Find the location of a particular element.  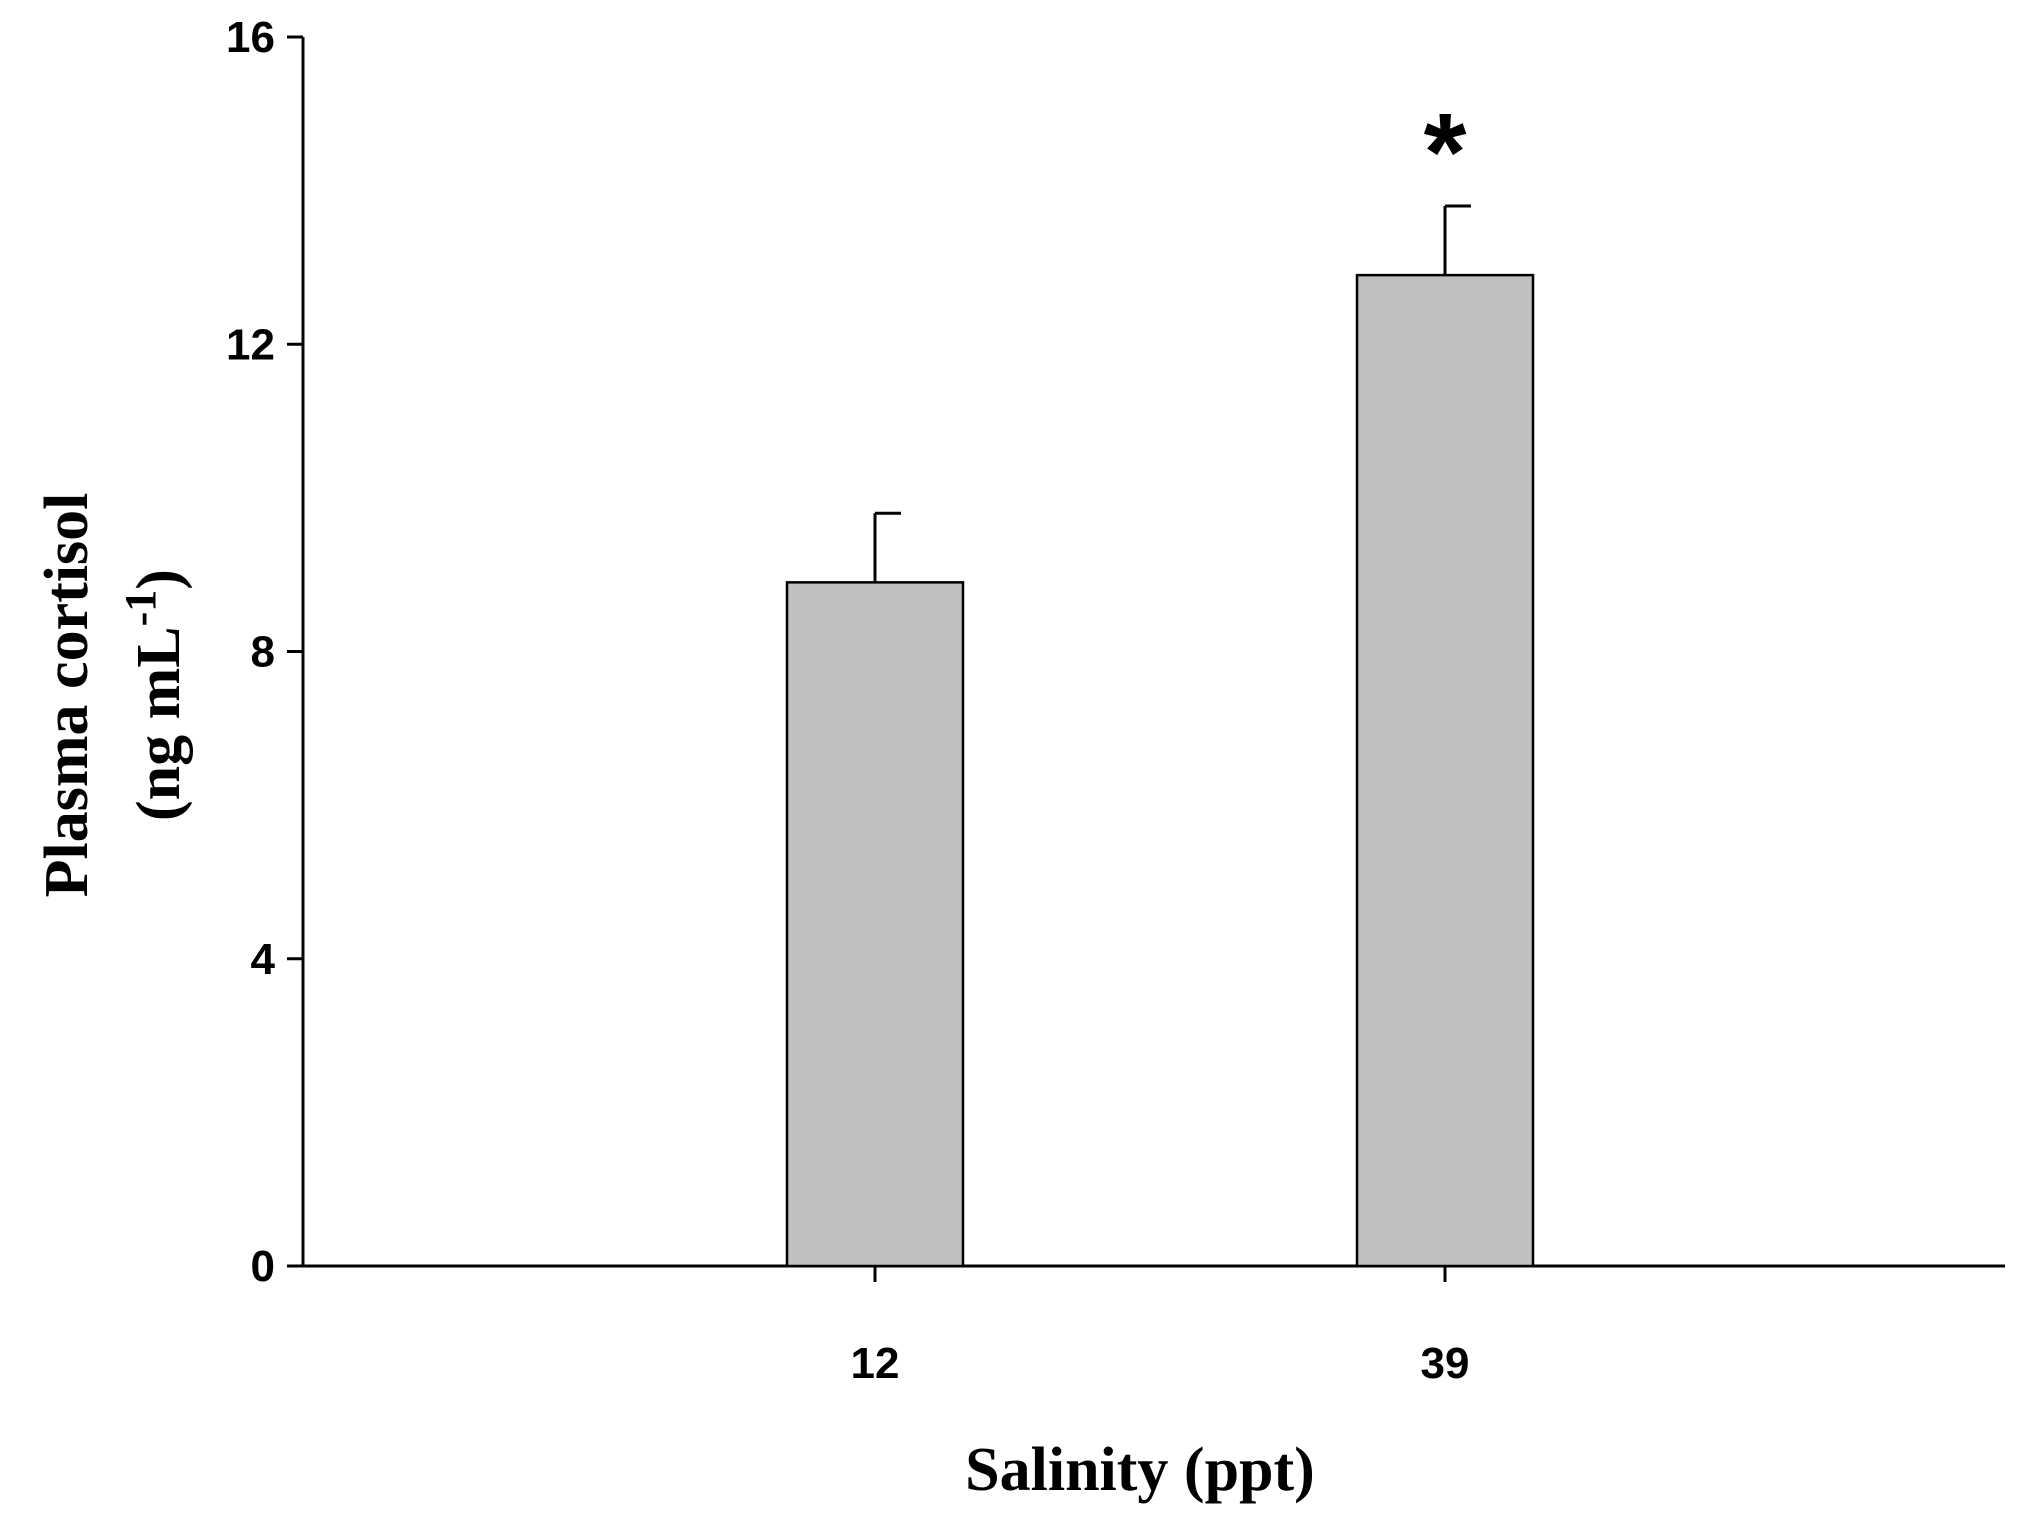

y-axis-title: Plasma cortisol (ng mL-1) is located at coordinates (113, 695).